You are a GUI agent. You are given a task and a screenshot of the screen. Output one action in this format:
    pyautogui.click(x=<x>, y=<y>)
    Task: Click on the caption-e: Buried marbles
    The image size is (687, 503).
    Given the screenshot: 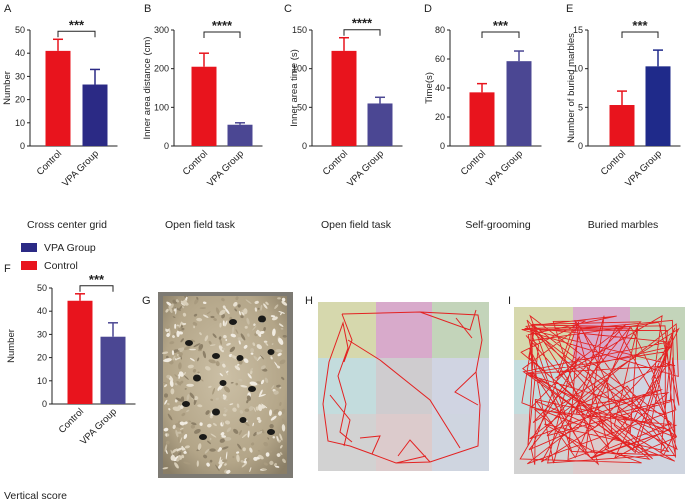 What is the action you would take?
    pyautogui.click(x=623, y=225)
    